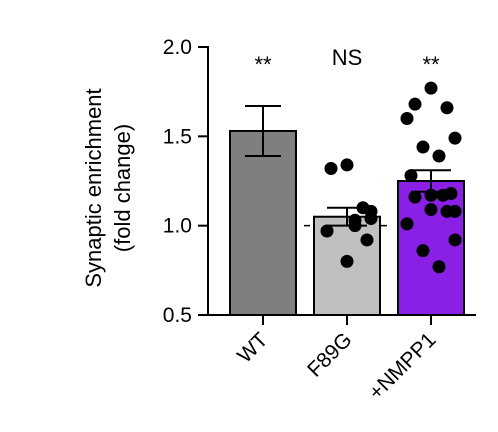  Describe the element at coordinates (347, 57) in the screenshot. I see `significance-label: NS` at that location.